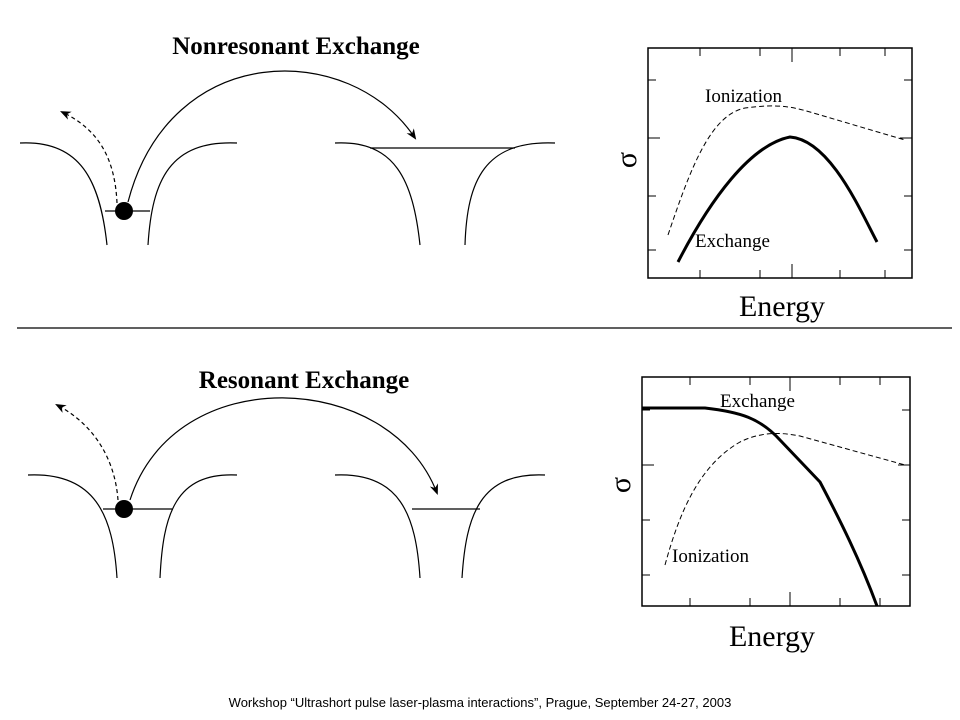 This screenshot has height=720, width=960. Describe the element at coordinates (304, 380) in the screenshot. I see `section-title: Resonant Exchange` at that location.